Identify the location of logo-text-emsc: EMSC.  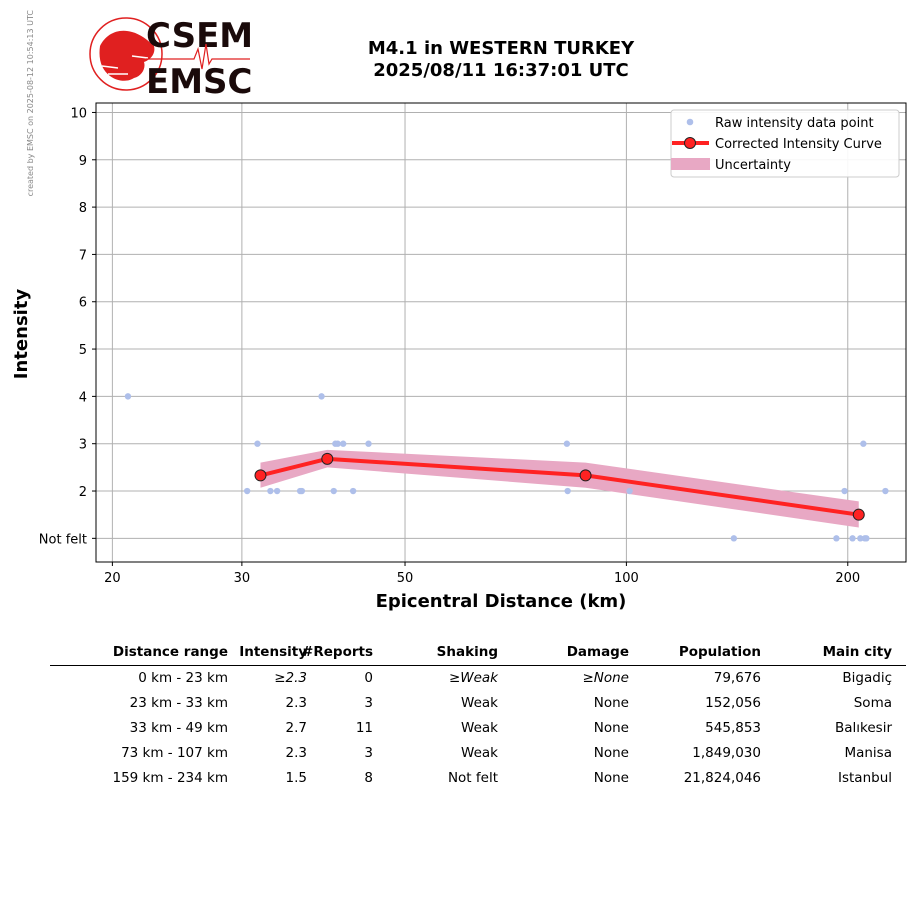
(199, 80).